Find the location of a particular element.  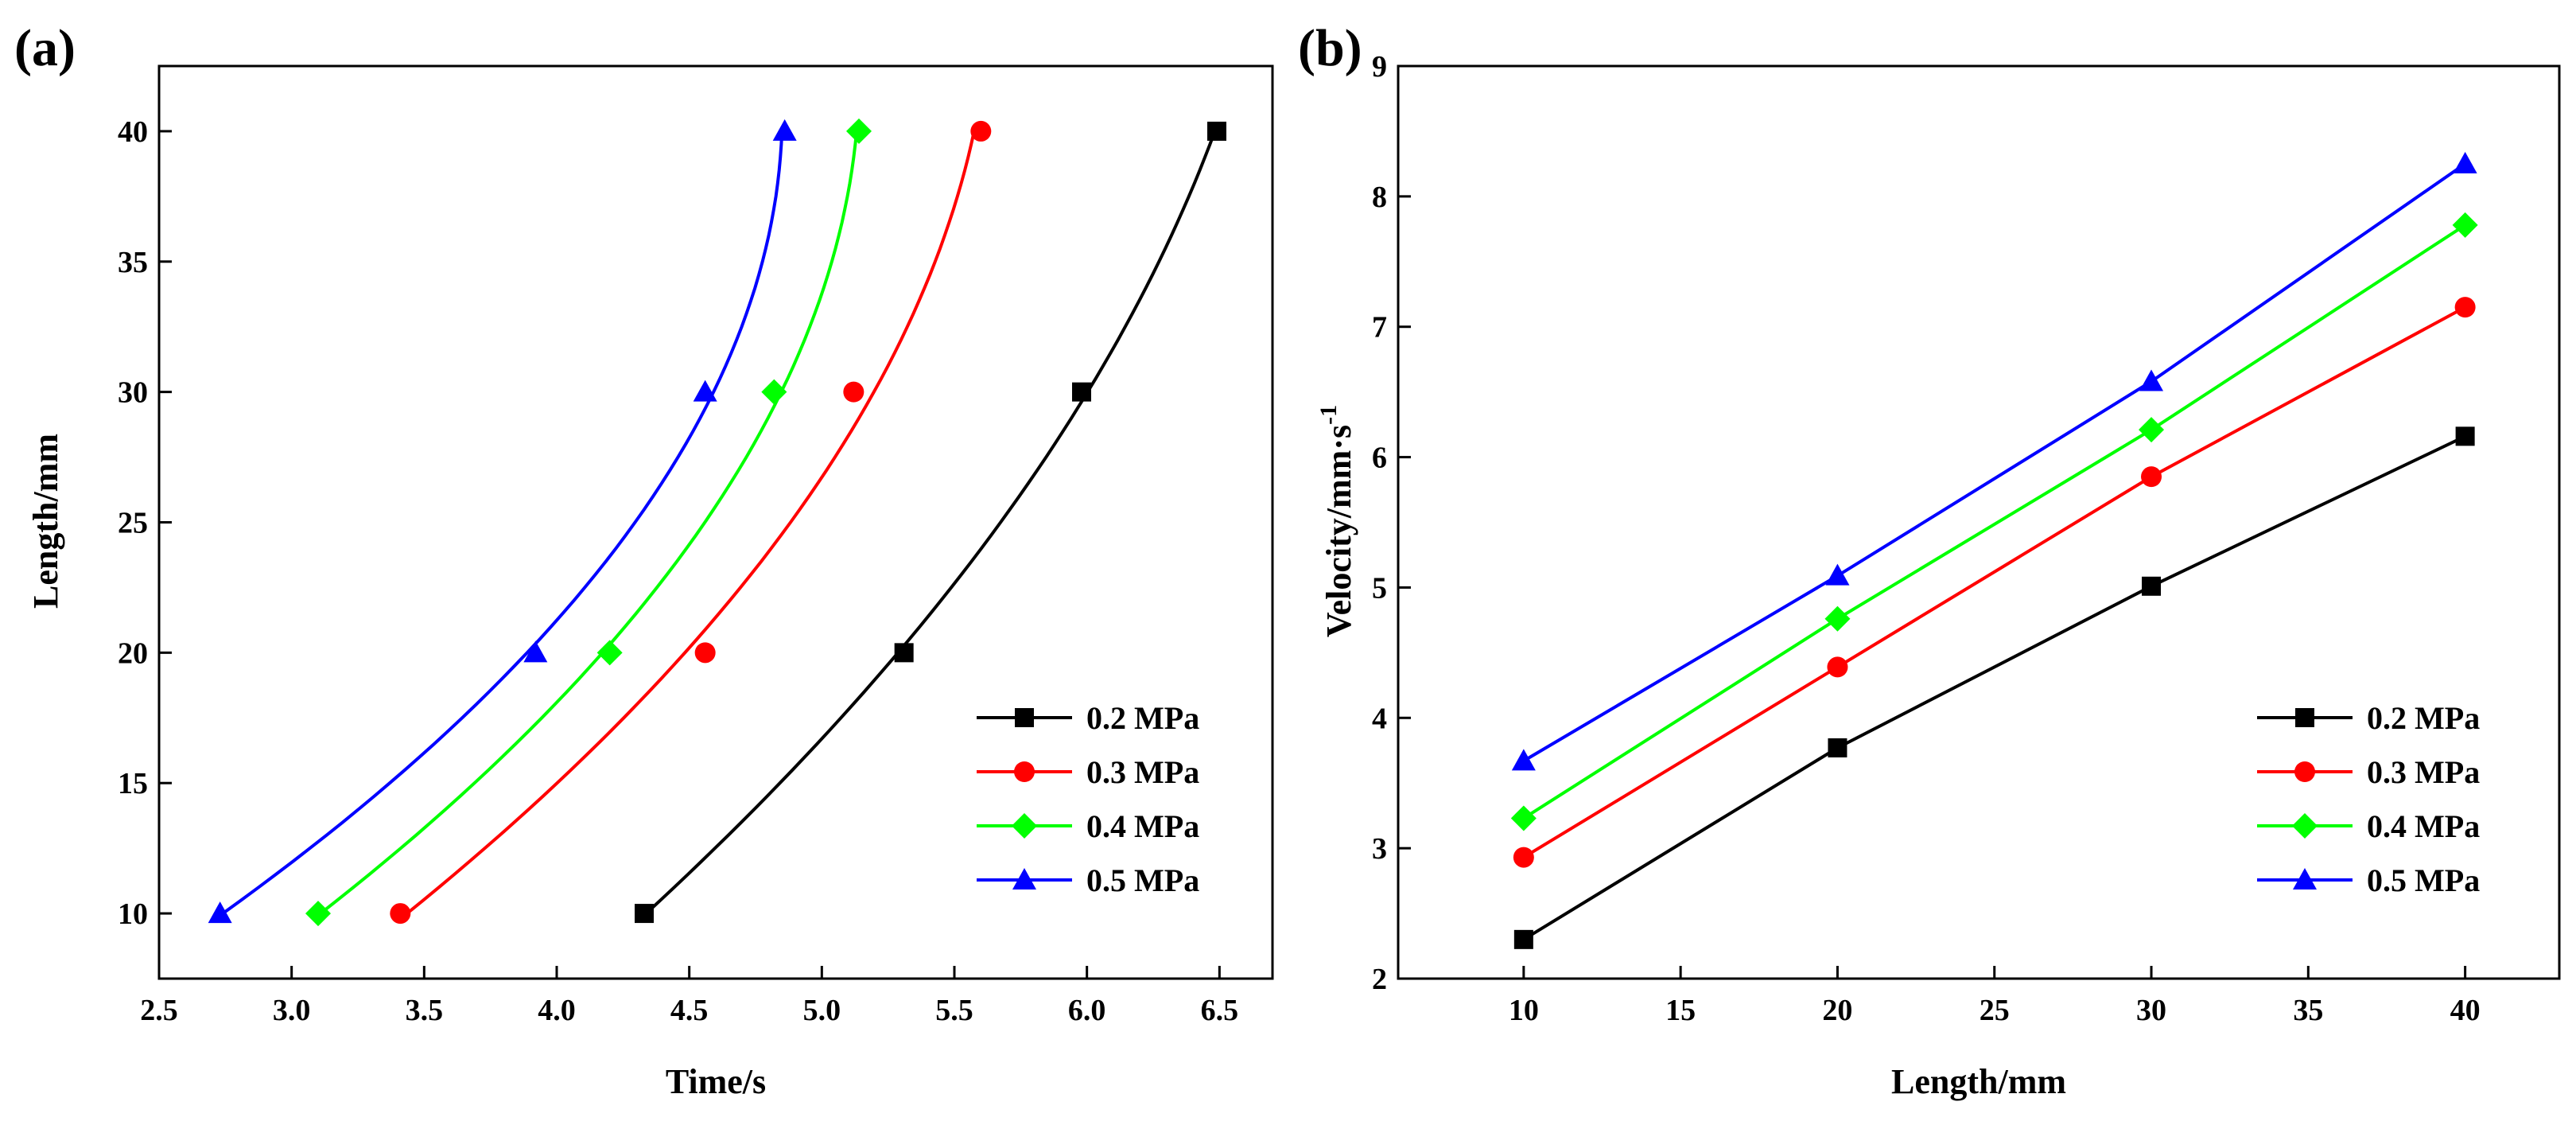

panel-b-x-axis-title: Length/mm is located at coordinates (1978, 1081).